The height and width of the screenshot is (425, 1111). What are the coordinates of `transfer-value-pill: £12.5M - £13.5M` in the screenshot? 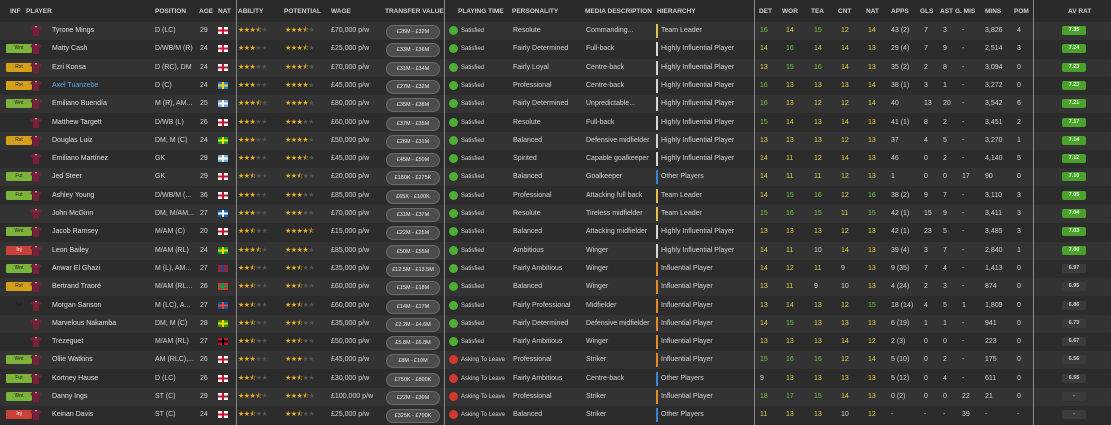 It's located at (413, 269).